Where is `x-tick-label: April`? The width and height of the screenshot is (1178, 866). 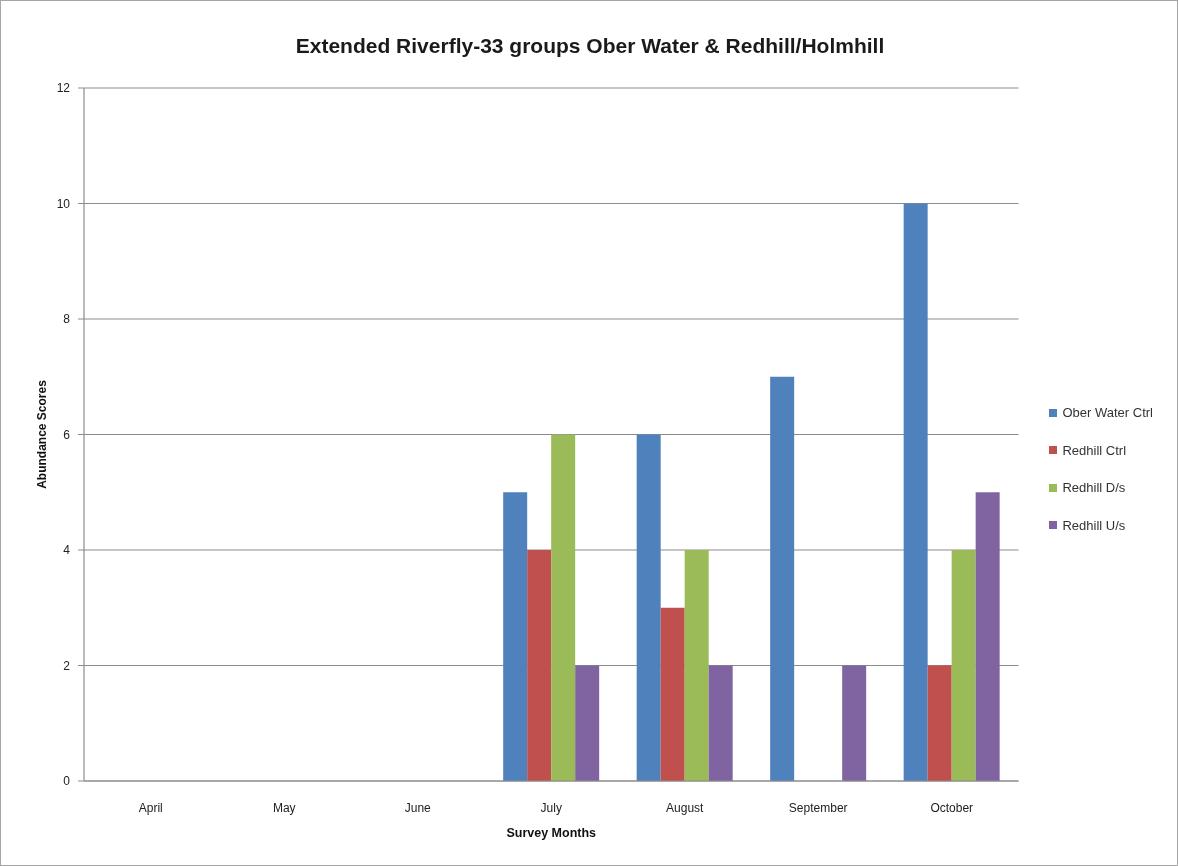
x-tick-label: April is located at coordinates (150, 807).